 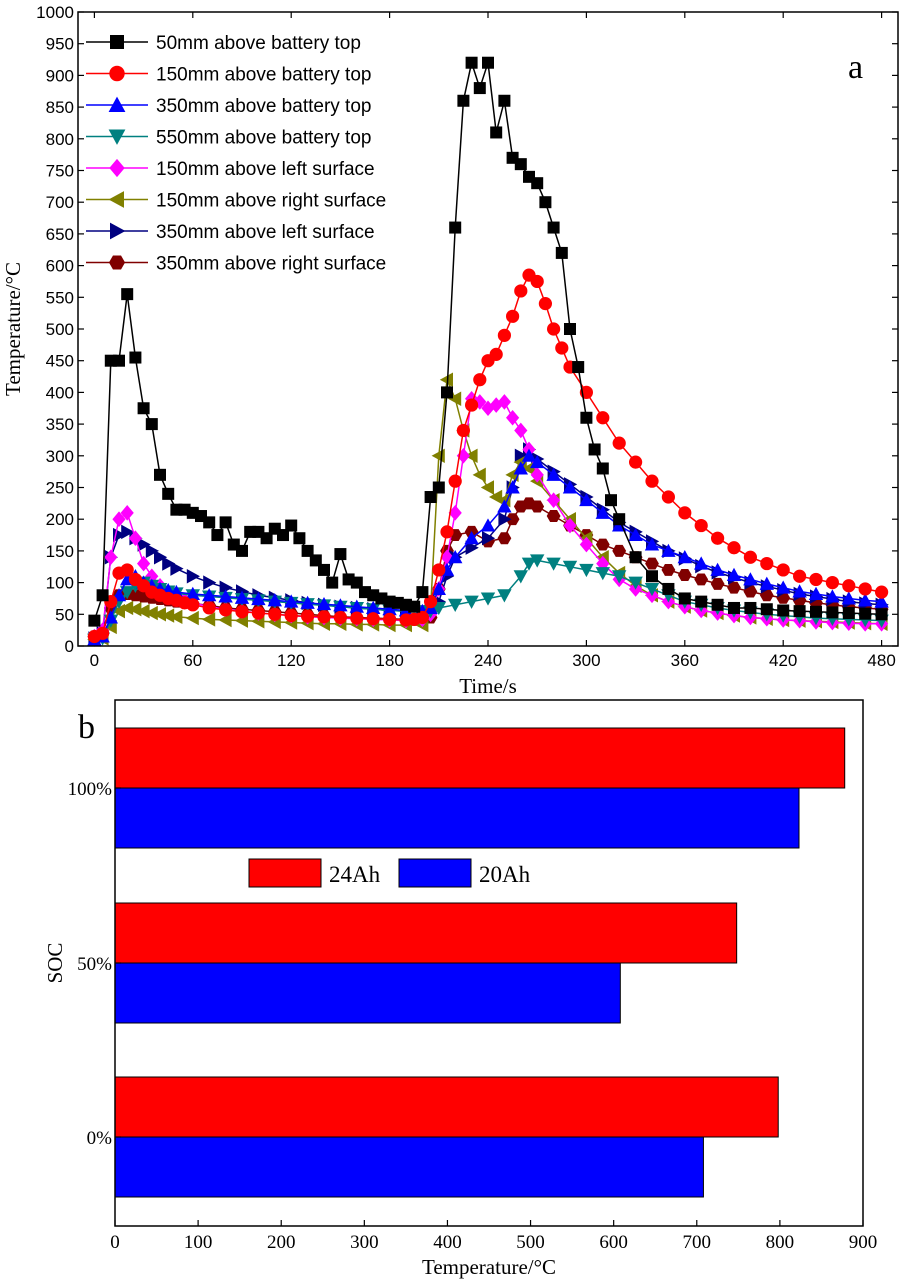 What do you see at coordinates (505, 874) in the screenshot?
I see `legend-label: 20Ah` at bounding box center [505, 874].